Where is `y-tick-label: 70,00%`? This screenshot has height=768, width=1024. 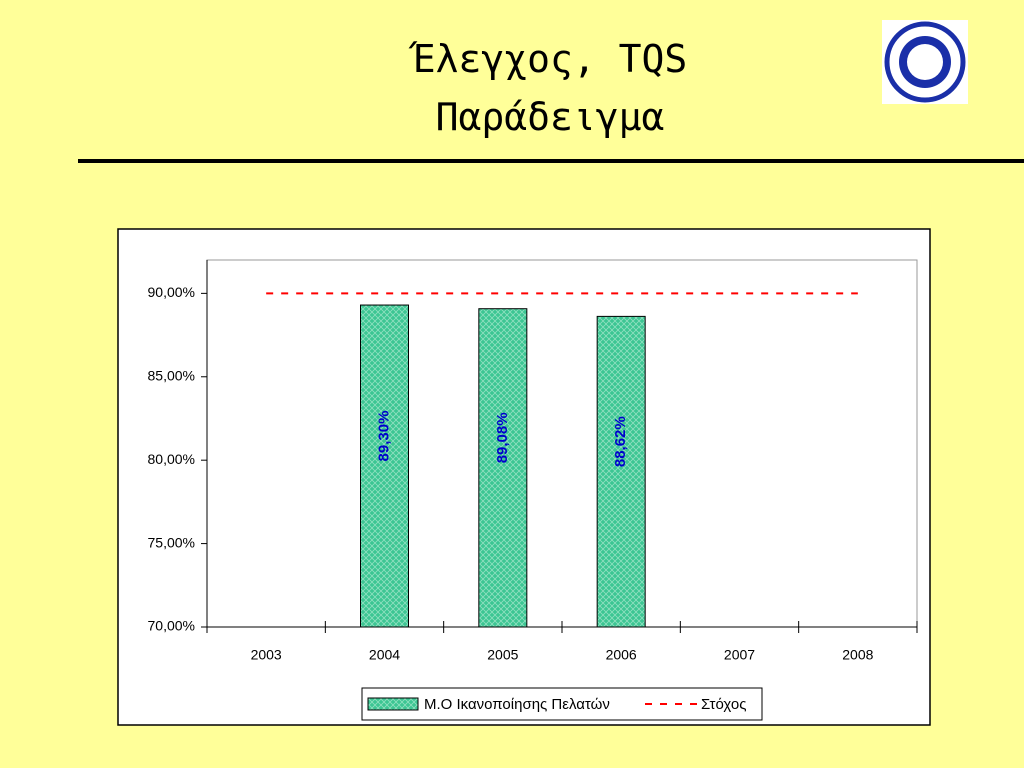
y-tick-label: 70,00% is located at coordinates (171, 626).